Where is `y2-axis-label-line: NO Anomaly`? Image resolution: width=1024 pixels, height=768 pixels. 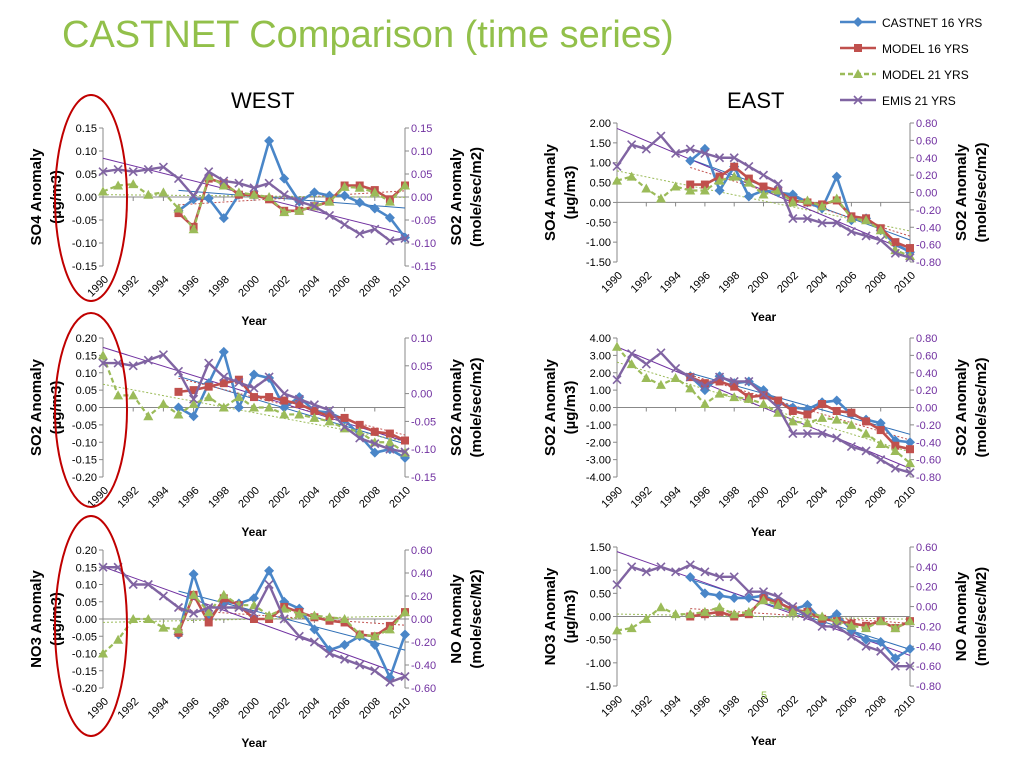 y2-axis-label-line: NO Anomaly is located at coordinates (961, 616).